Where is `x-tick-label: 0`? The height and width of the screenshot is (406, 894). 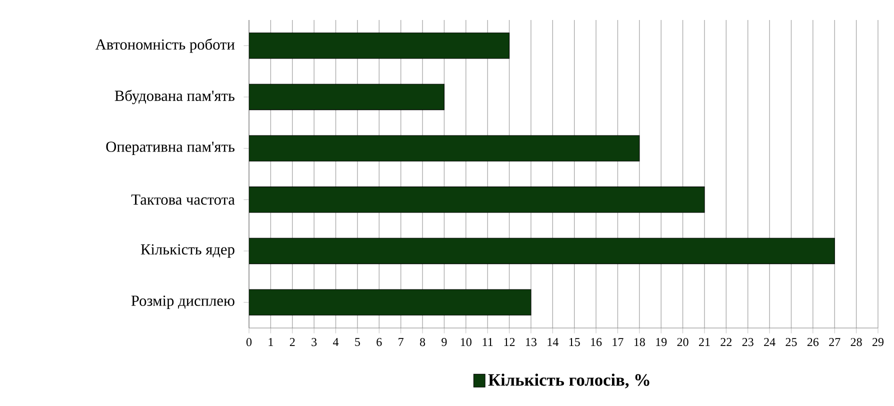 x-tick-label: 0 is located at coordinates (249, 342).